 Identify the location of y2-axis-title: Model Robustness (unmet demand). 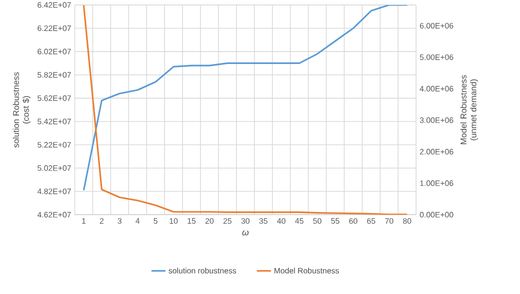
(469, 109).